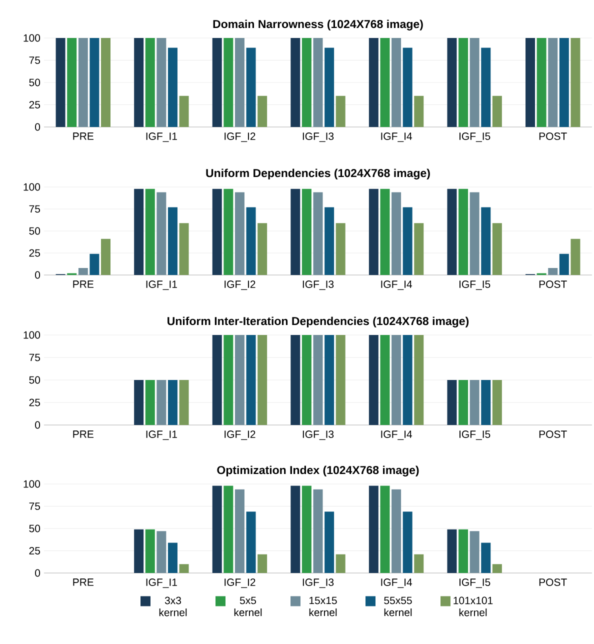 The width and height of the screenshot is (594, 644). Describe the element at coordinates (173, 606) in the screenshot. I see `legend-label: 3x3 kernel` at that location.